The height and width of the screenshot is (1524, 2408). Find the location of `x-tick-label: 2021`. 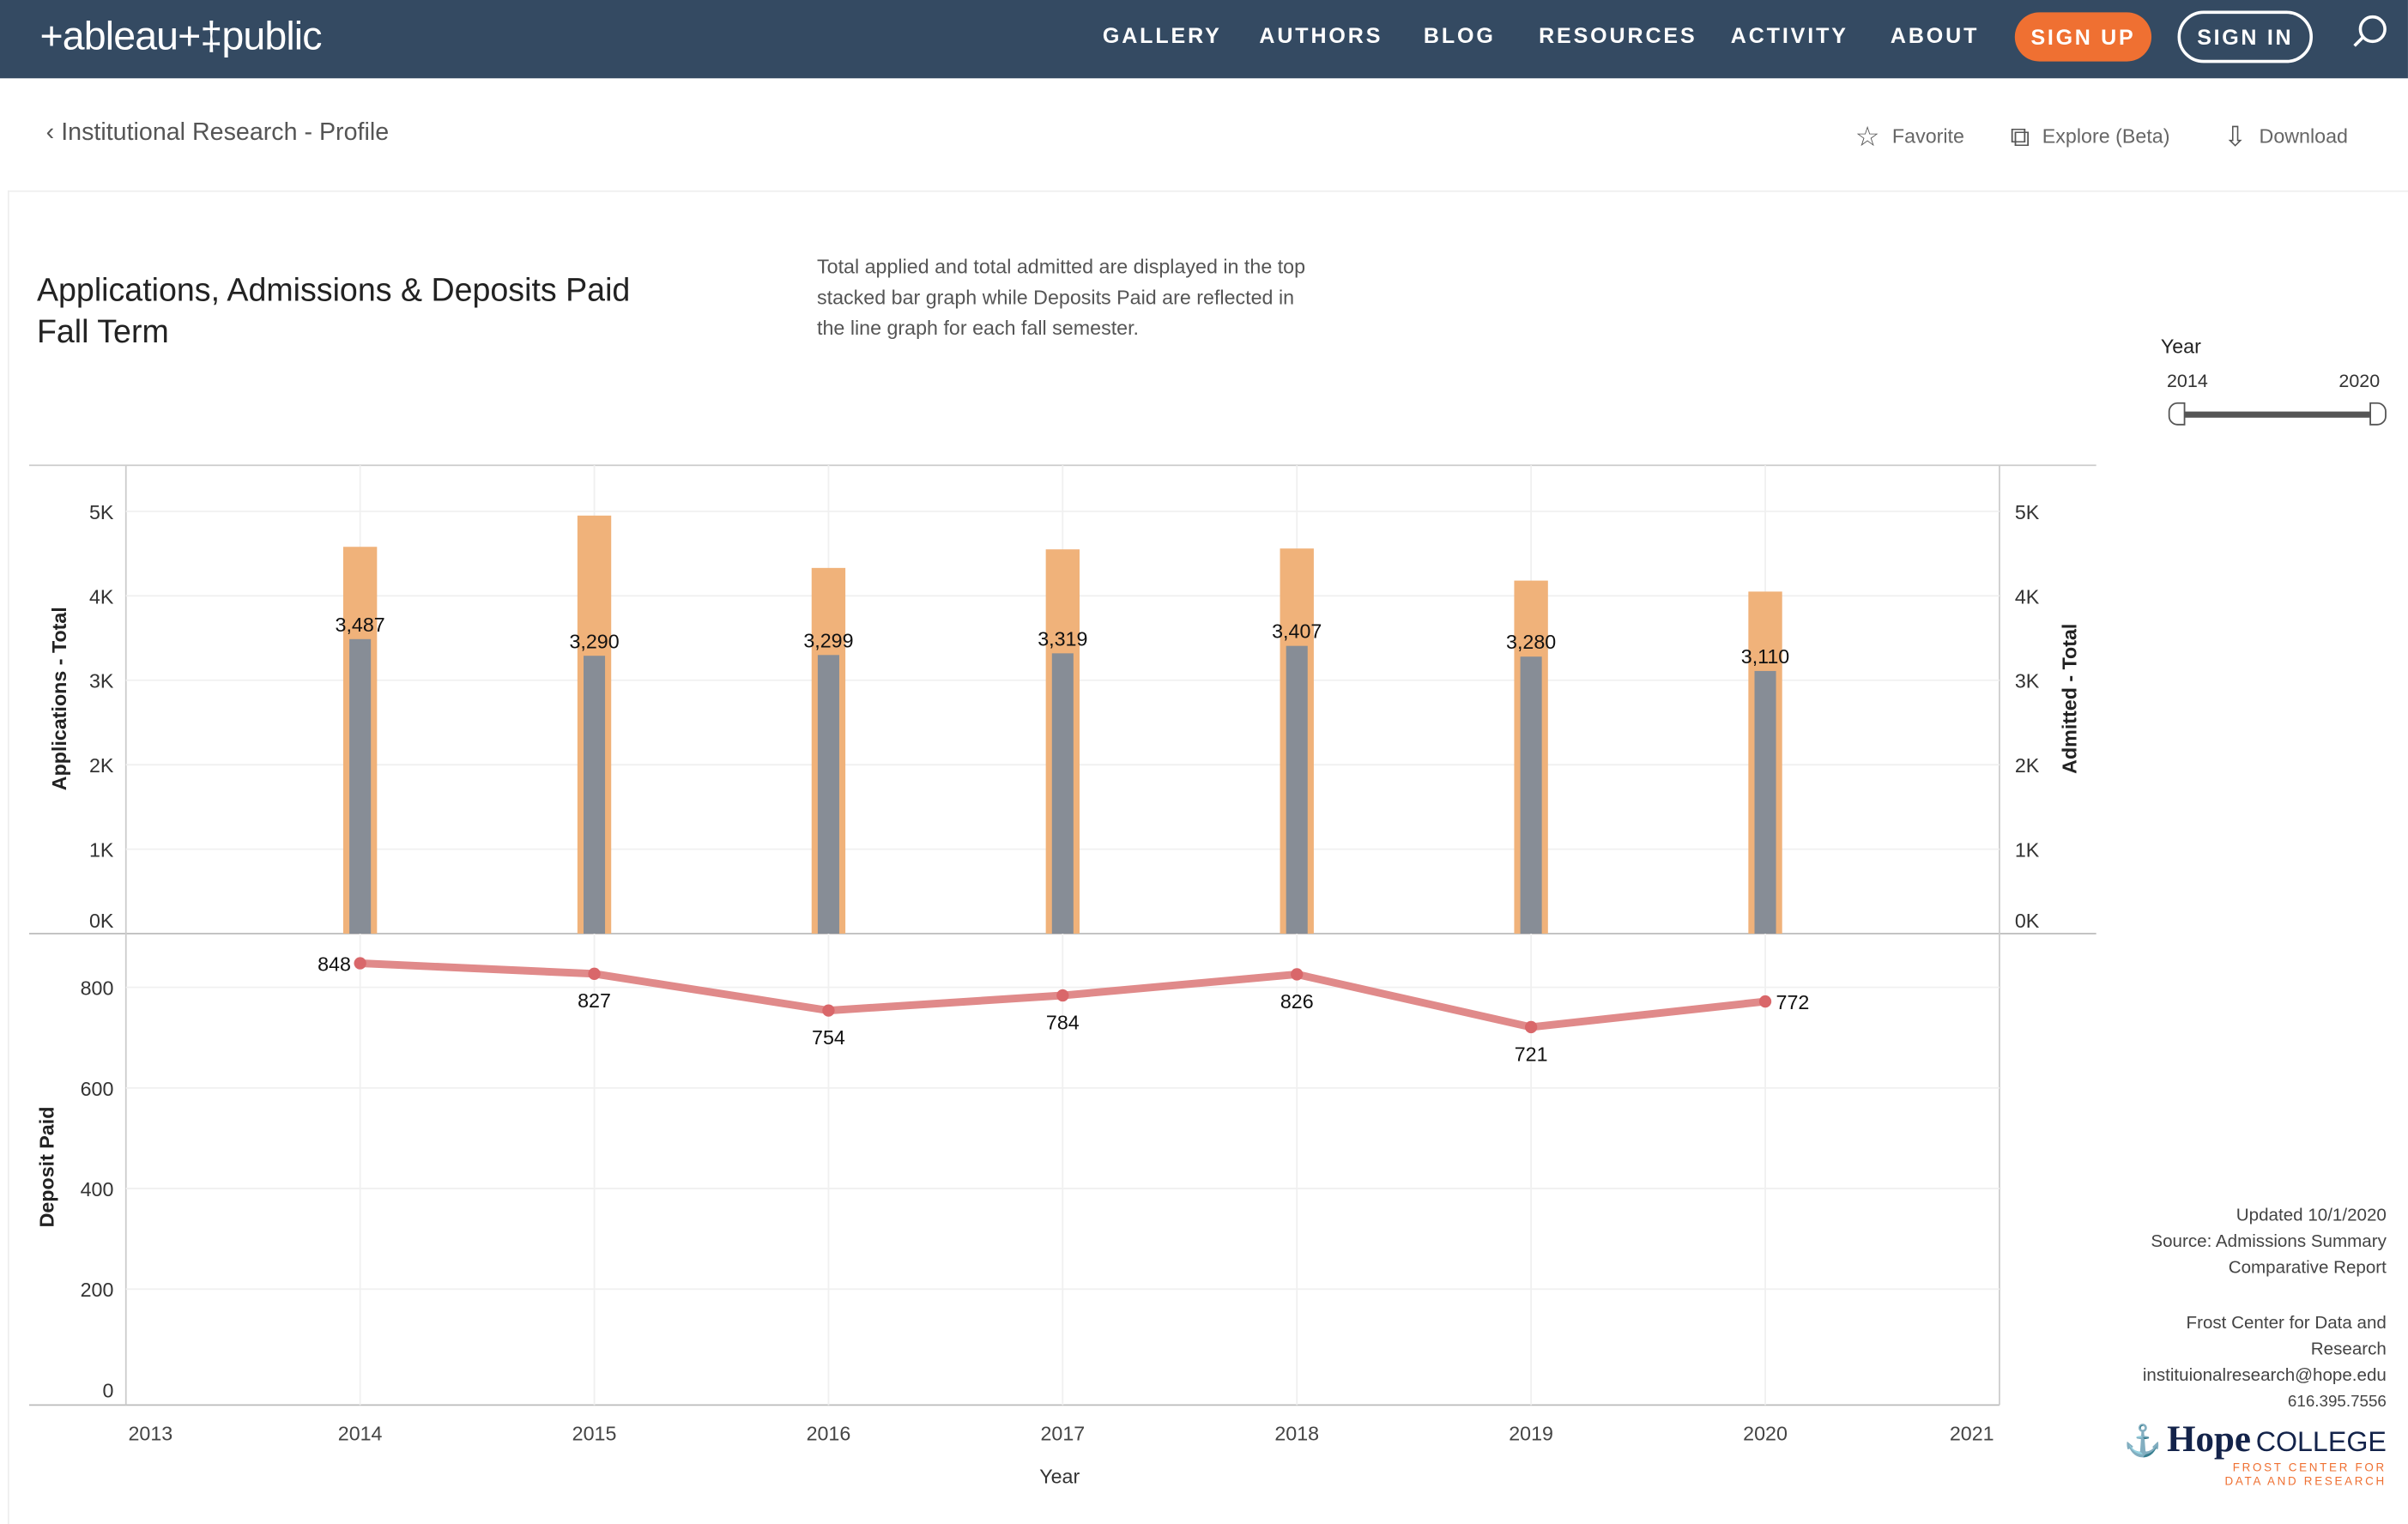

x-tick-label: 2021 is located at coordinates (1972, 1434).